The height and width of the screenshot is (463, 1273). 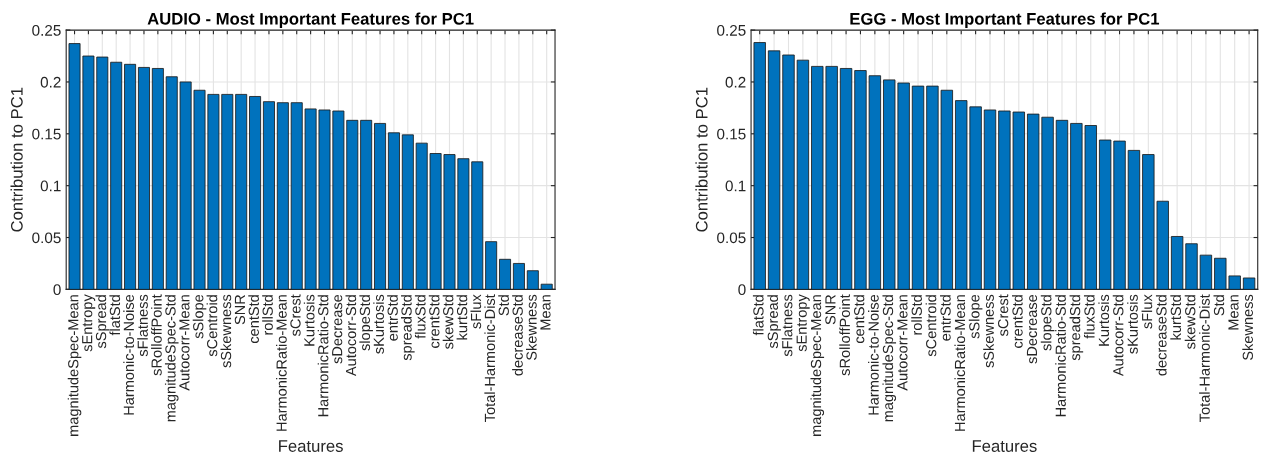 I want to click on chart-title: AUDIO - Most Important Features for PC1, so click(x=310, y=20).